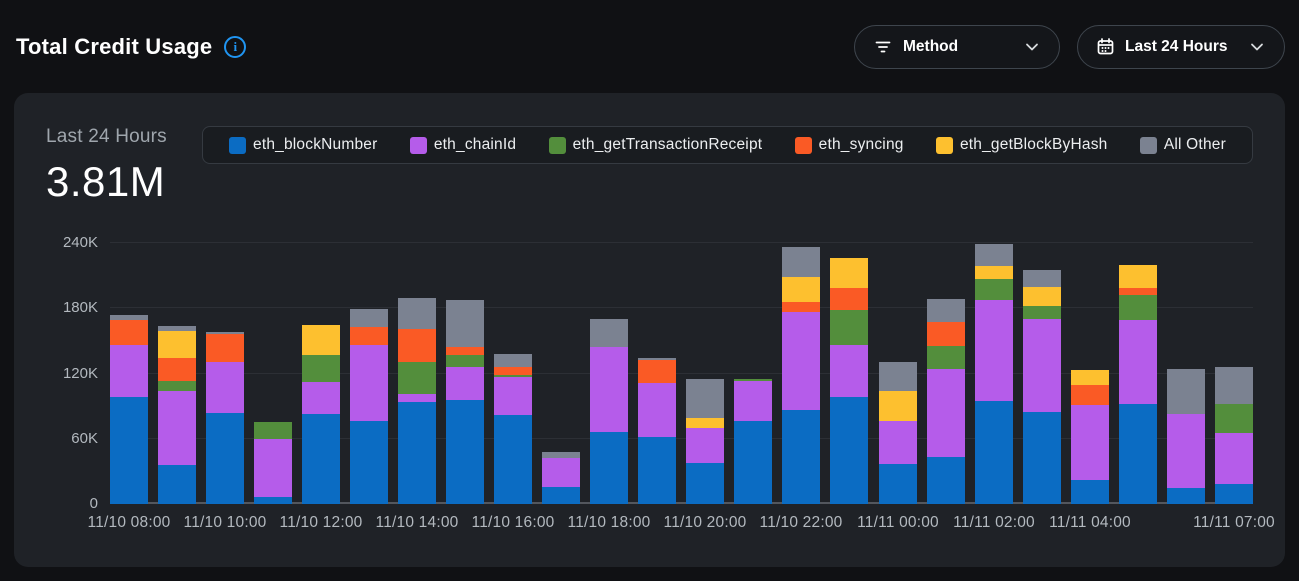 The height and width of the screenshot is (581, 1299). Describe the element at coordinates (106, 136) in the screenshot. I see `summary-label: Last 24 Hours` at that location.